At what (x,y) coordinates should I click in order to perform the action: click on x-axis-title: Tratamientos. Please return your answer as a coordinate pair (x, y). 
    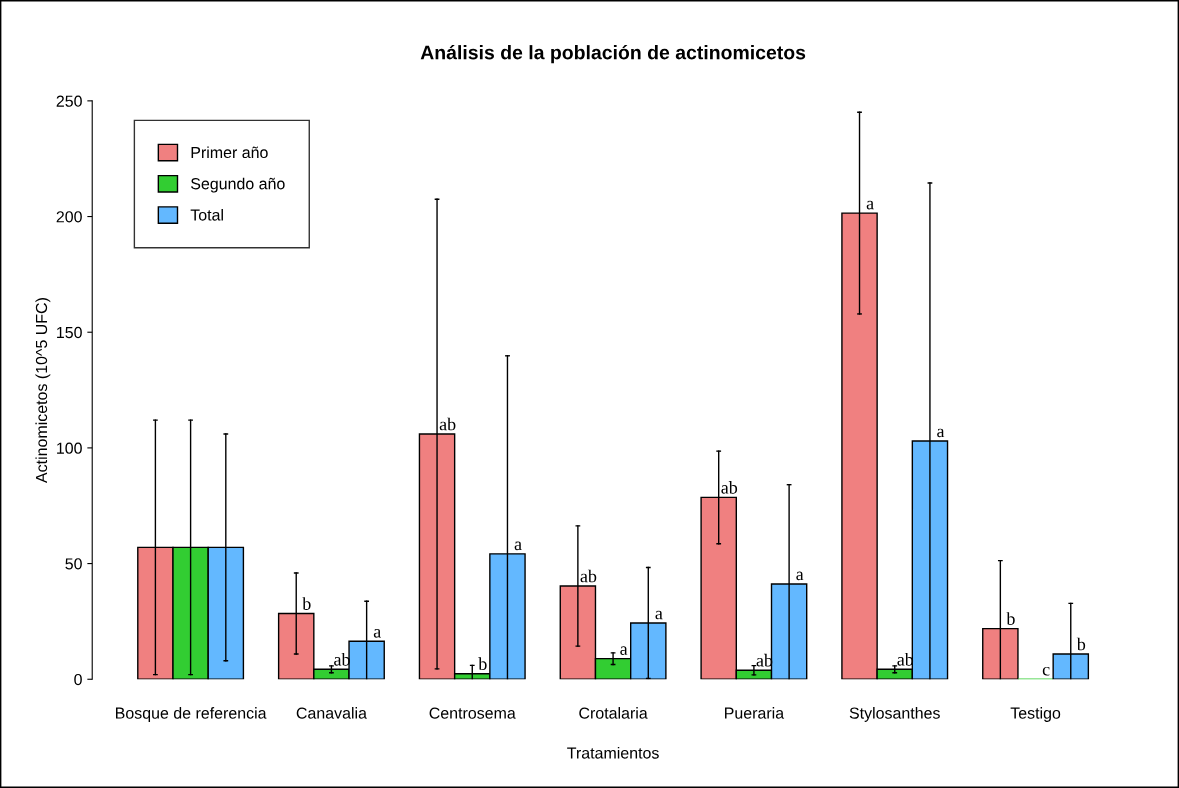
    Looking at the image, I should click on (613, 752).